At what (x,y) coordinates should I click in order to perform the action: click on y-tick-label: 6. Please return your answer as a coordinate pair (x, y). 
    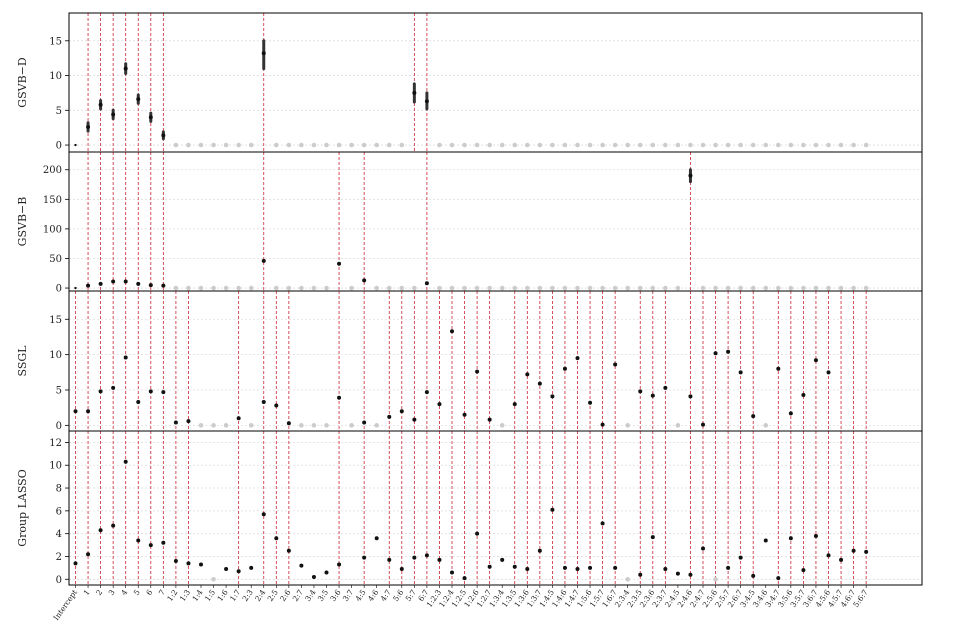
    Looking at the image, I should click on (59, 511).